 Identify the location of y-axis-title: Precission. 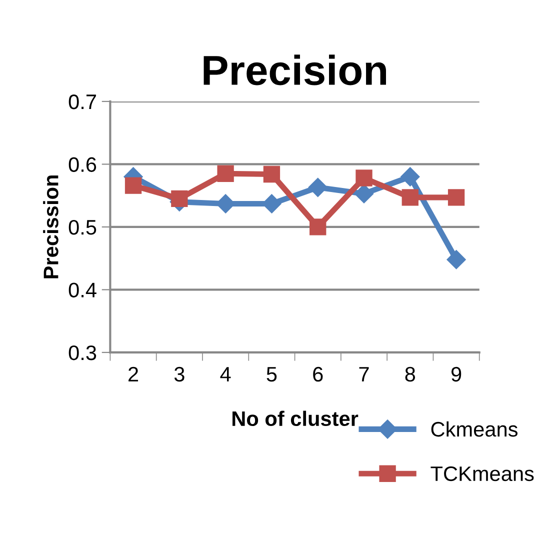
(50, 227).